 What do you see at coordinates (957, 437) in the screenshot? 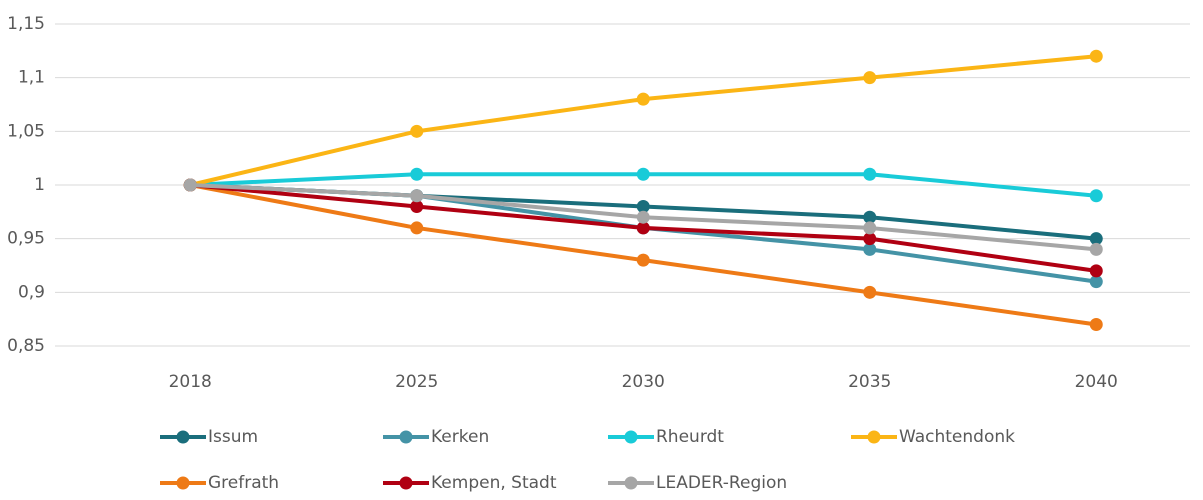
I see `legend-label: Wachtendonk` at bounding box center [957, 437].